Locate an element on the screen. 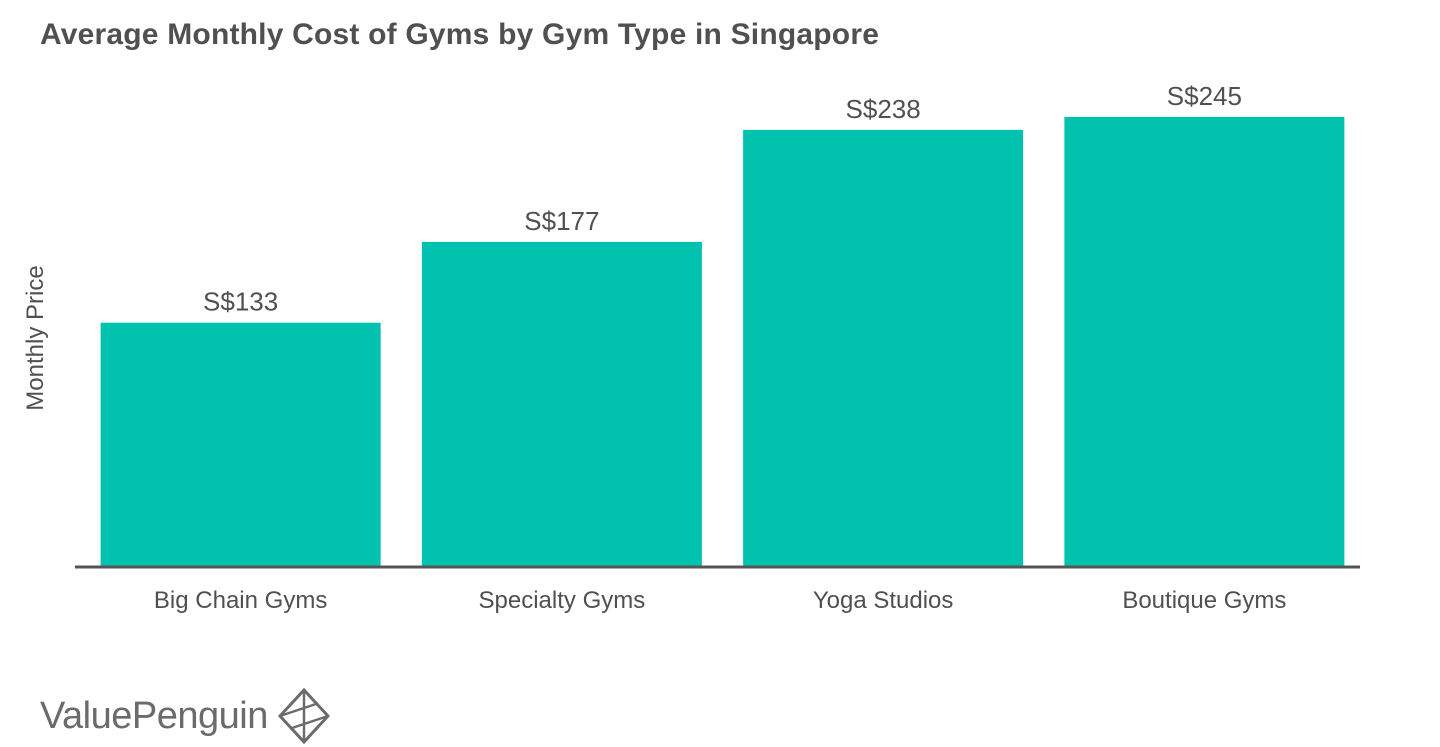 Image resolution: width=1440 pixels, height=747 pixels. bar-specialty-gyms is located at coordinates (561, 404).